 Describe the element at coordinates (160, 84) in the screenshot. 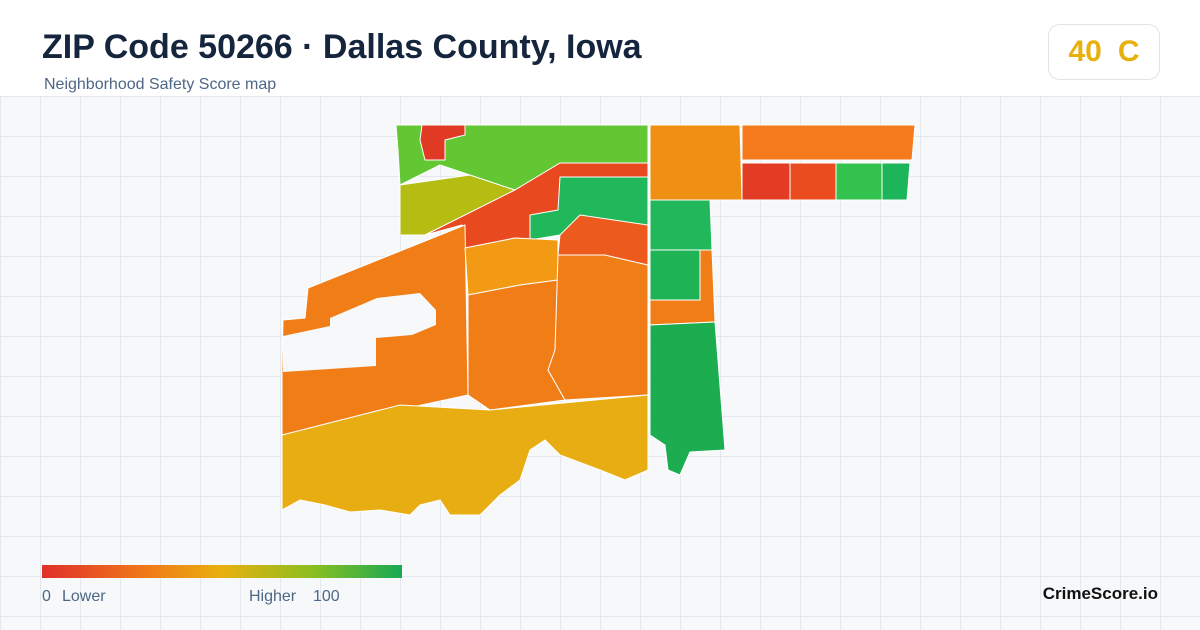

I see `subtitle: Neighborhood Safety Score map` at that location.